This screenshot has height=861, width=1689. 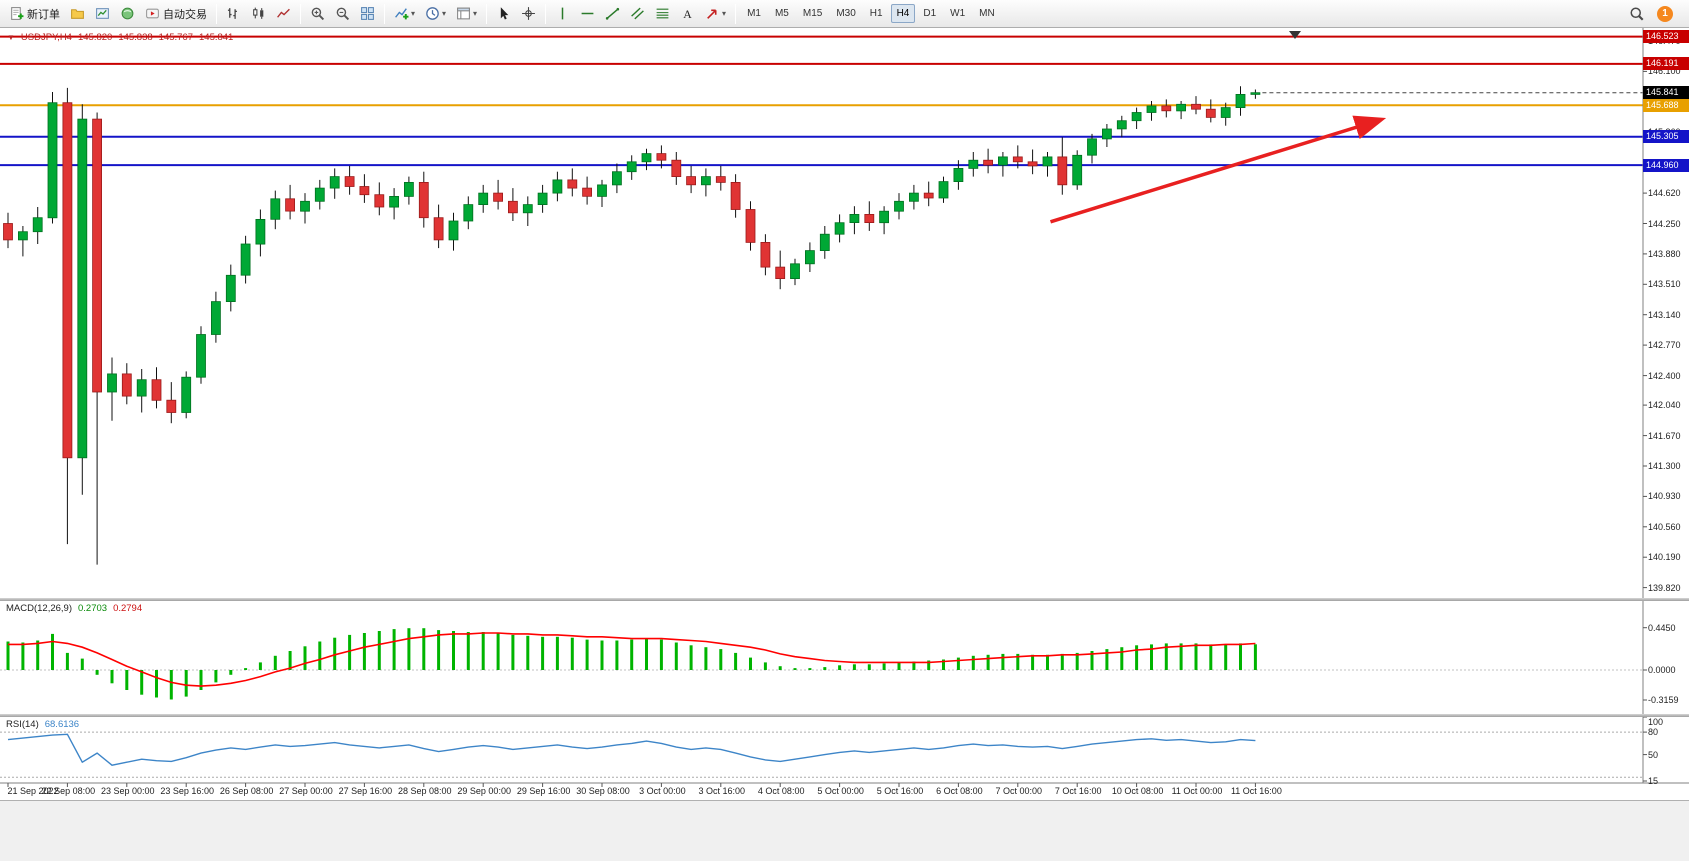 What do you see at coordinates (152, 13) in the screenshot?
I see `auto-trading-icon` at bounding box center [152, 13].